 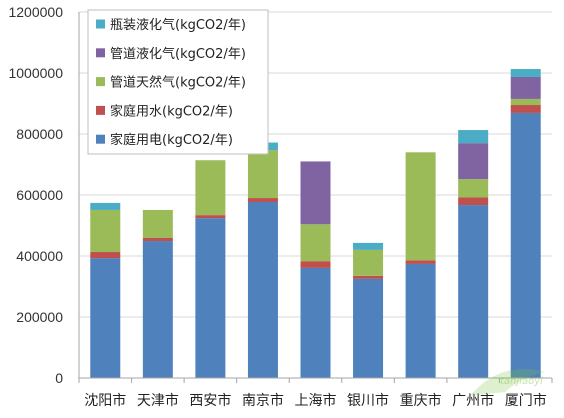 I want to click on watermark: tanjiaoyi, so click(x=507, y=382).